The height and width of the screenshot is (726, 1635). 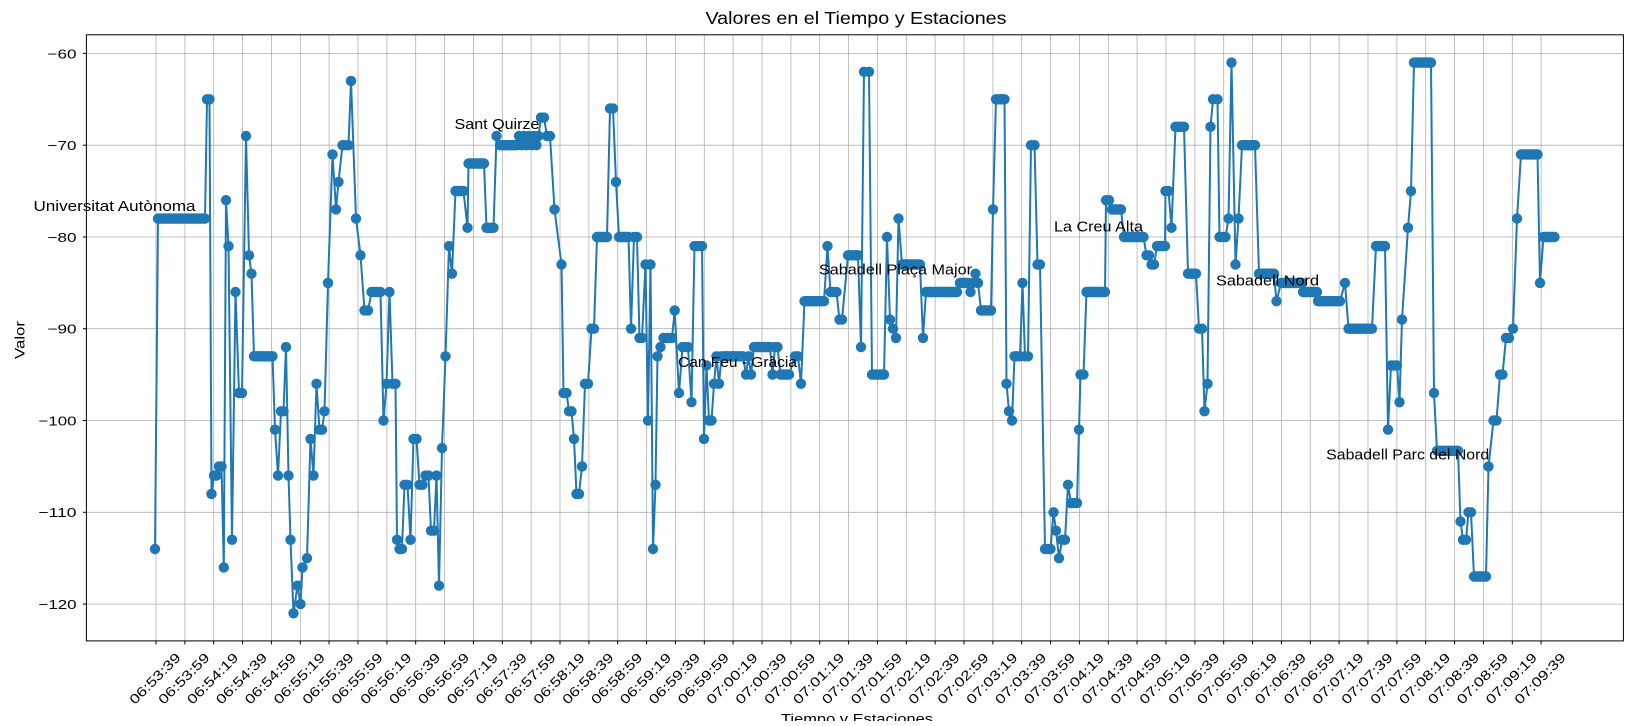 I want to click on svg-text: −100, so click(x=58, y=420).